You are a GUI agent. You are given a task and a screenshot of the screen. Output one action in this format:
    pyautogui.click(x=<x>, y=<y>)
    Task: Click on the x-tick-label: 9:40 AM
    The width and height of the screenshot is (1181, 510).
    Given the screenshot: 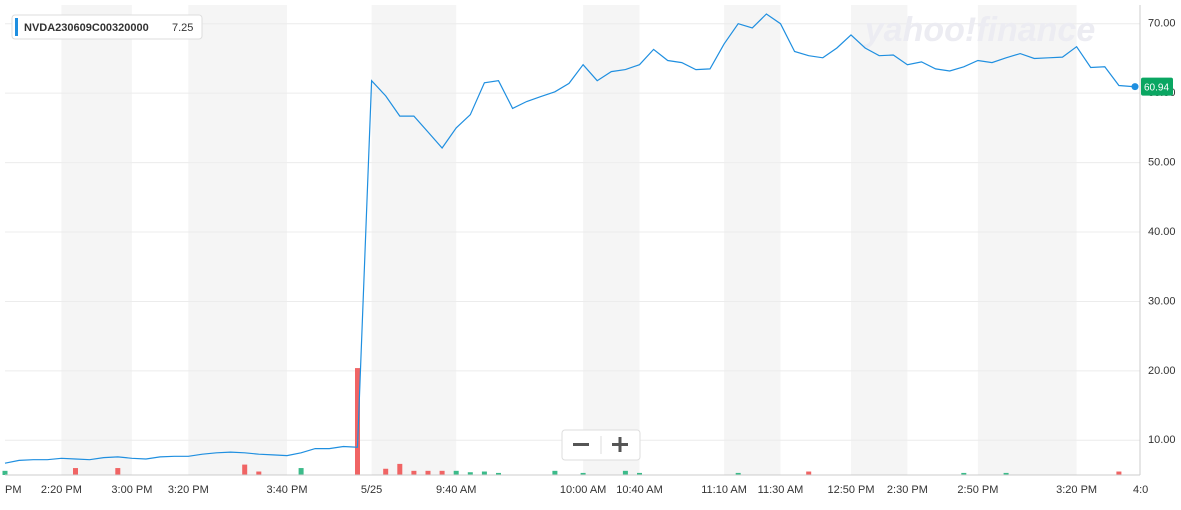 What is the action you would take?
    pyautogui.click(x=456, y=490)
    